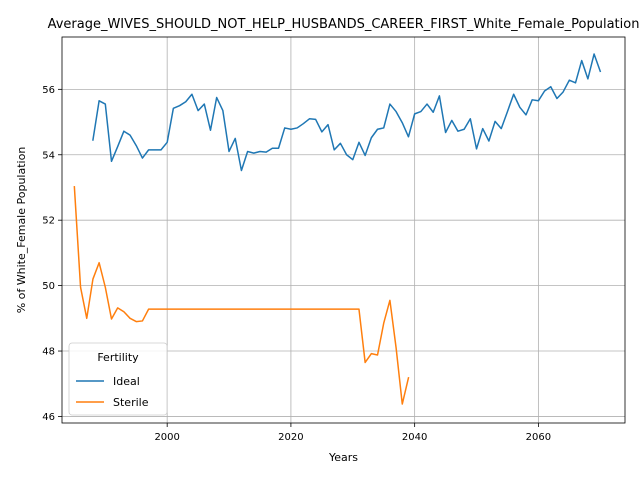  I want to click on x-tick-label: 2060, so click(538, 437).